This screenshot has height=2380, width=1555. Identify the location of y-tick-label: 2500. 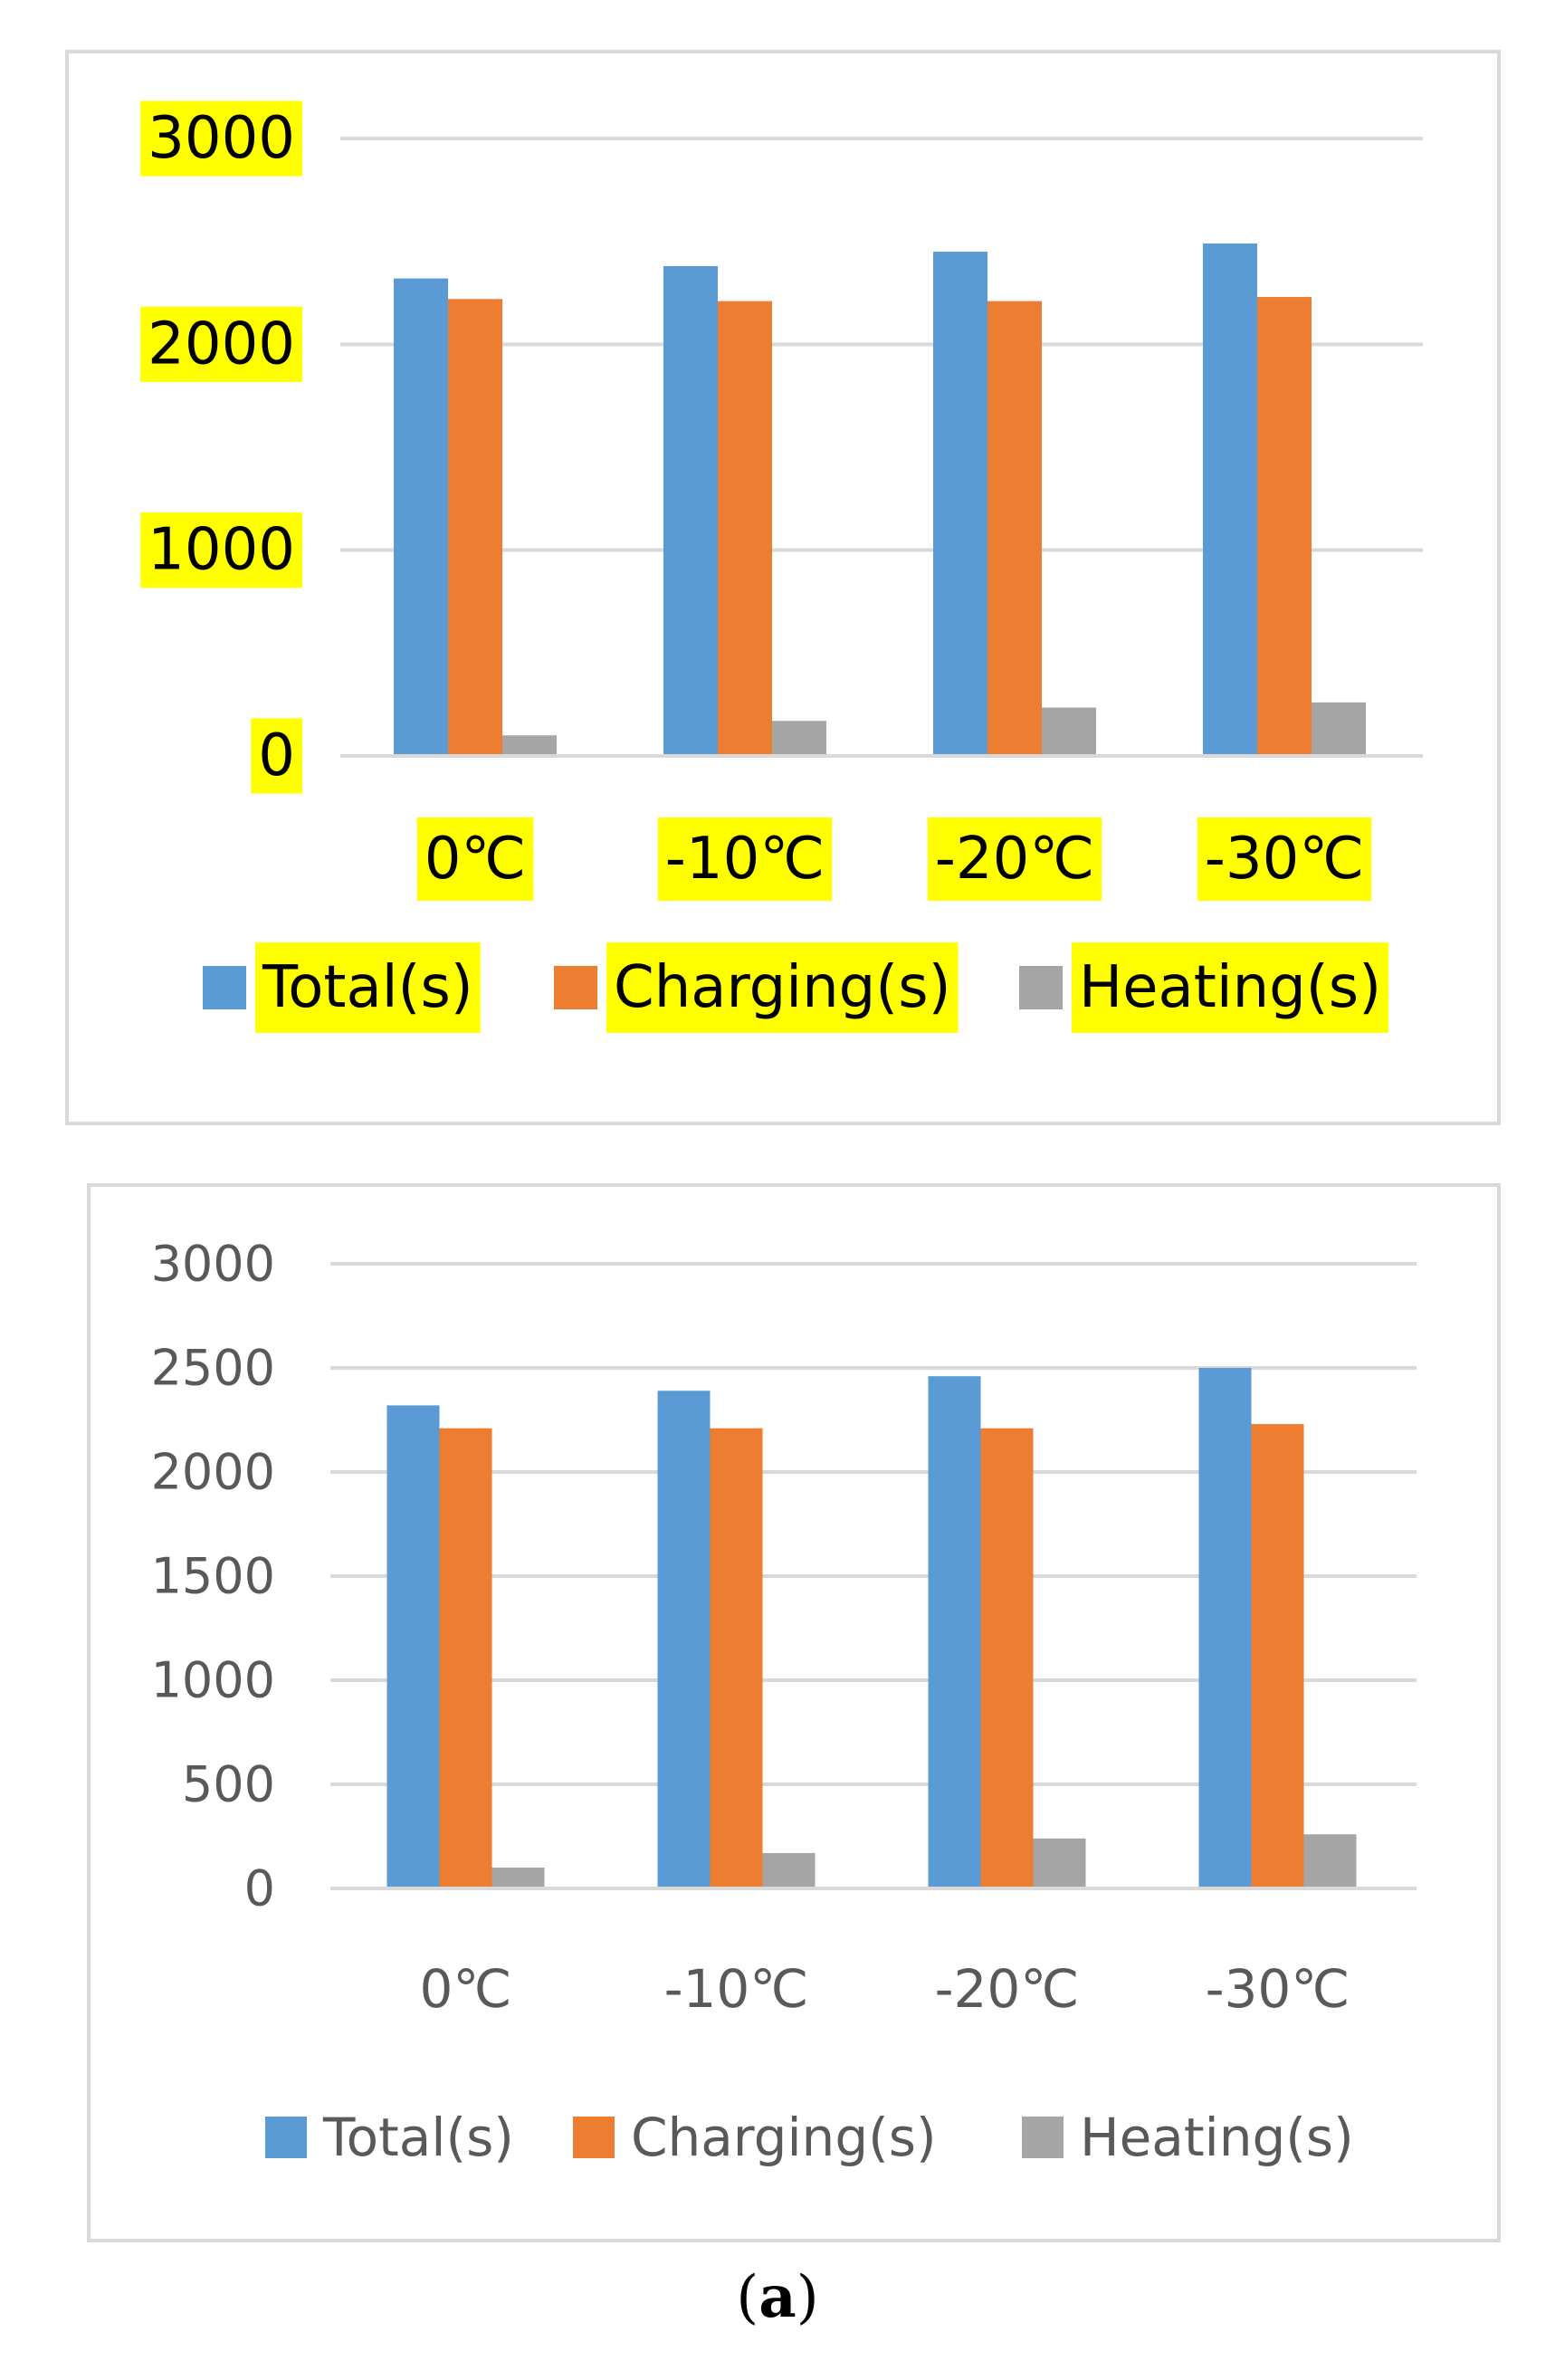
(213, 1369).